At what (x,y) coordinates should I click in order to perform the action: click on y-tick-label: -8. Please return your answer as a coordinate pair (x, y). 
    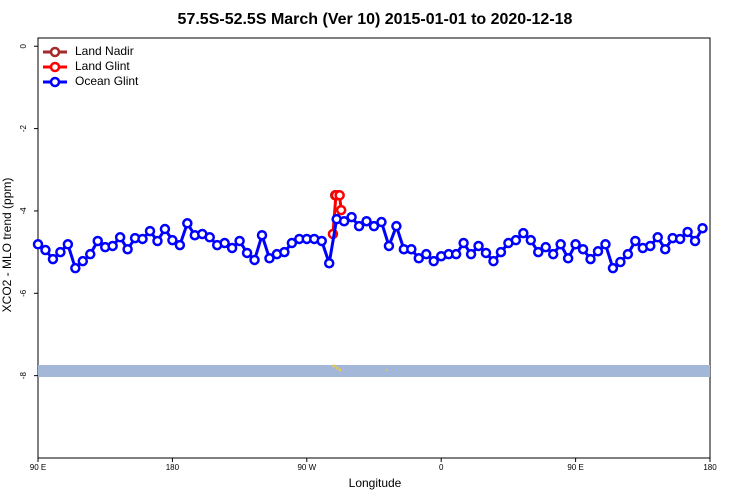
    Looking at the image, I should click on (23, 376).